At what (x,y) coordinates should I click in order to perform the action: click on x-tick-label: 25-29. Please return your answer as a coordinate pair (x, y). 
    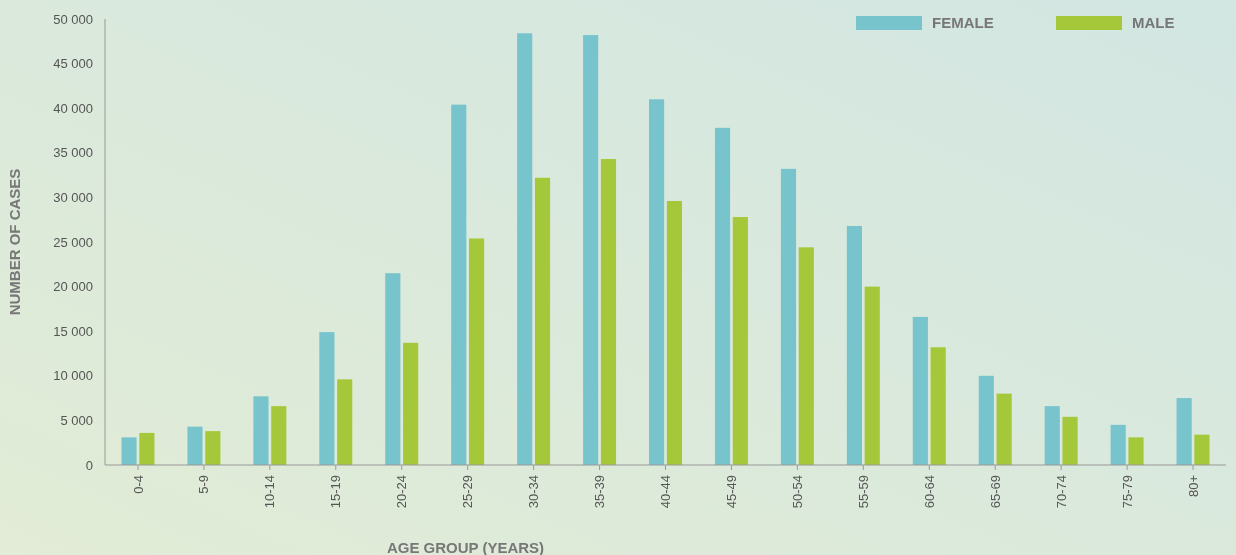
    Looking at the image, I should click on (468, 492).